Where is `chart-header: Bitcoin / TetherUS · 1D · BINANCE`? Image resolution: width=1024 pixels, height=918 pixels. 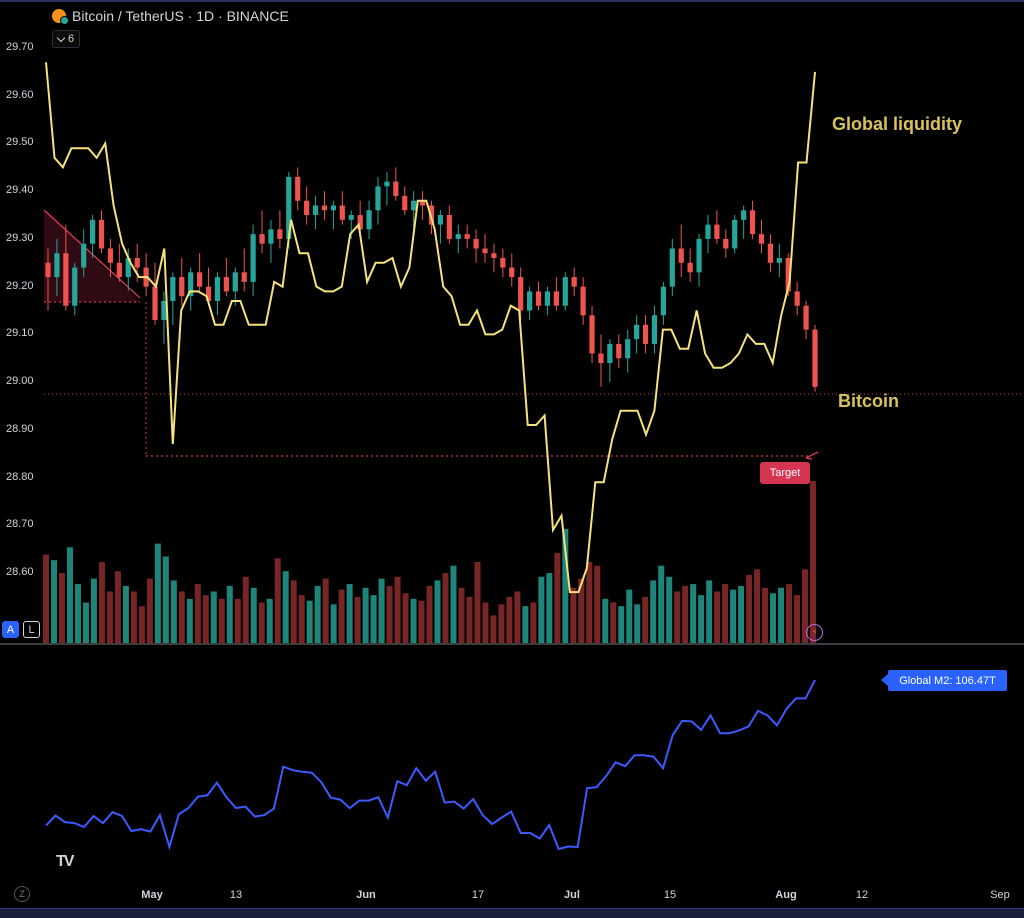
chart-header: Bitcoin / TetherUS · 1D · BINANCE is located at coordinates (170, 16).